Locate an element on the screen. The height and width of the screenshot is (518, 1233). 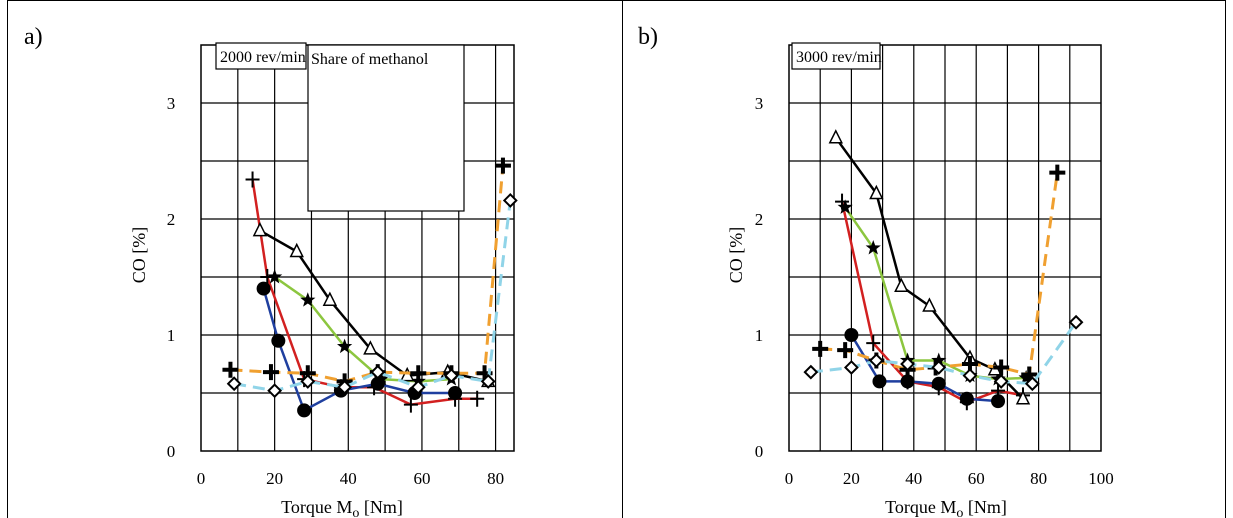
legend-title: Share of methanol is located at coordinates (370, 59).